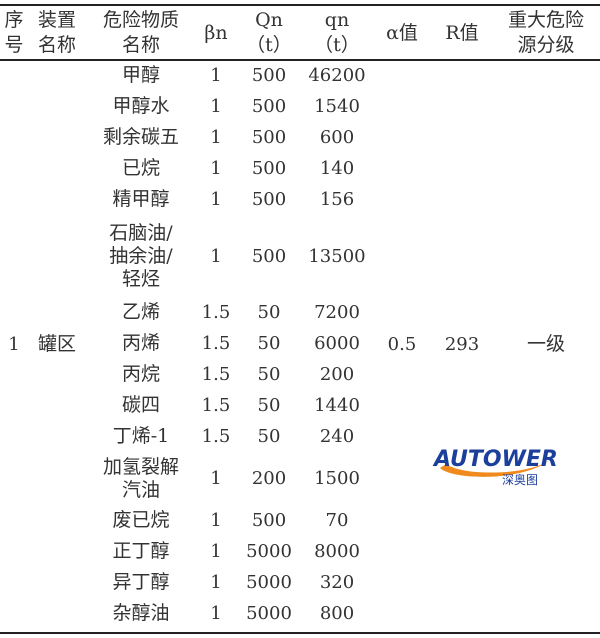 The width and height of the screenshot is (600, 638). I want to click on header-unit-text: 装置名称, so click(56, 32).